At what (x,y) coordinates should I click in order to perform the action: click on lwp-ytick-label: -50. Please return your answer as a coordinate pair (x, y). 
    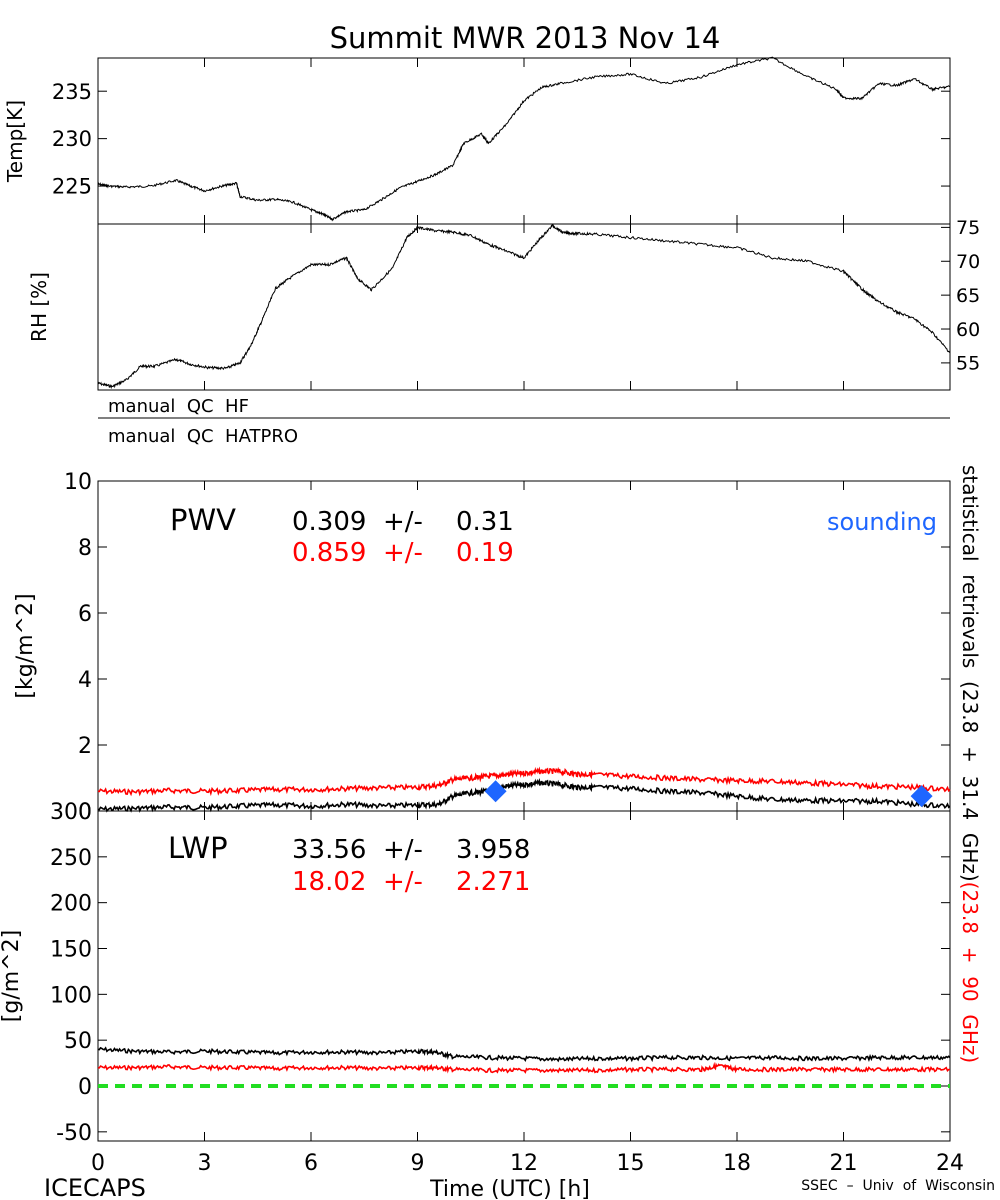
    Looking at the image, I should click on (74, 1133).